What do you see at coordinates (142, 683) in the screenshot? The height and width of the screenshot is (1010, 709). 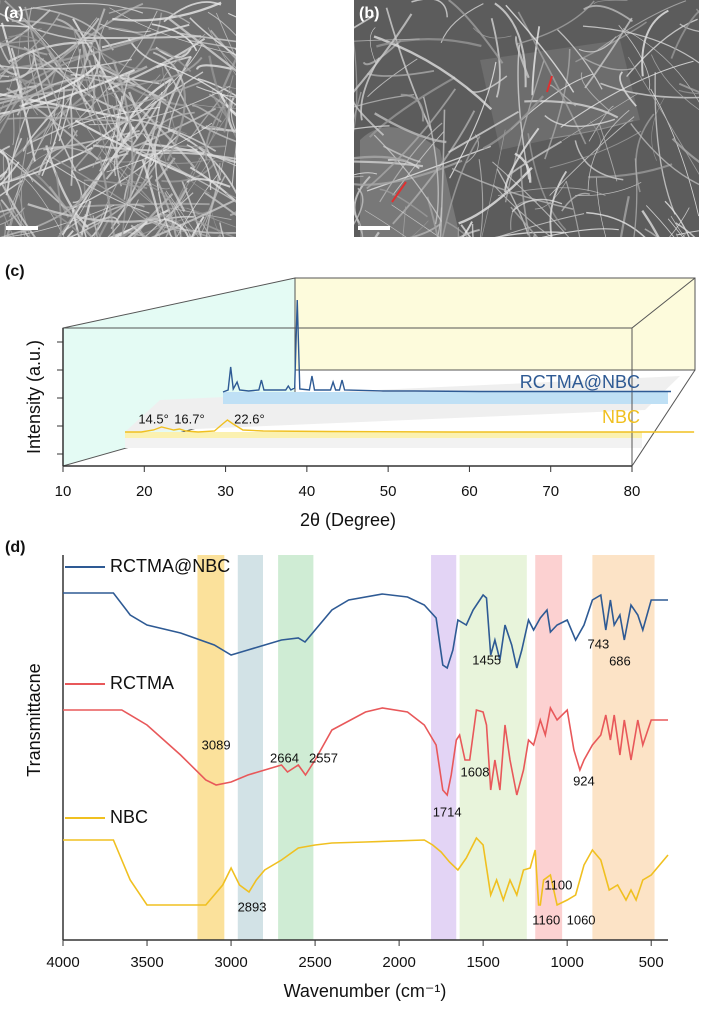 I see `legend-label: RCTMA` at bounding box center [142, 683].